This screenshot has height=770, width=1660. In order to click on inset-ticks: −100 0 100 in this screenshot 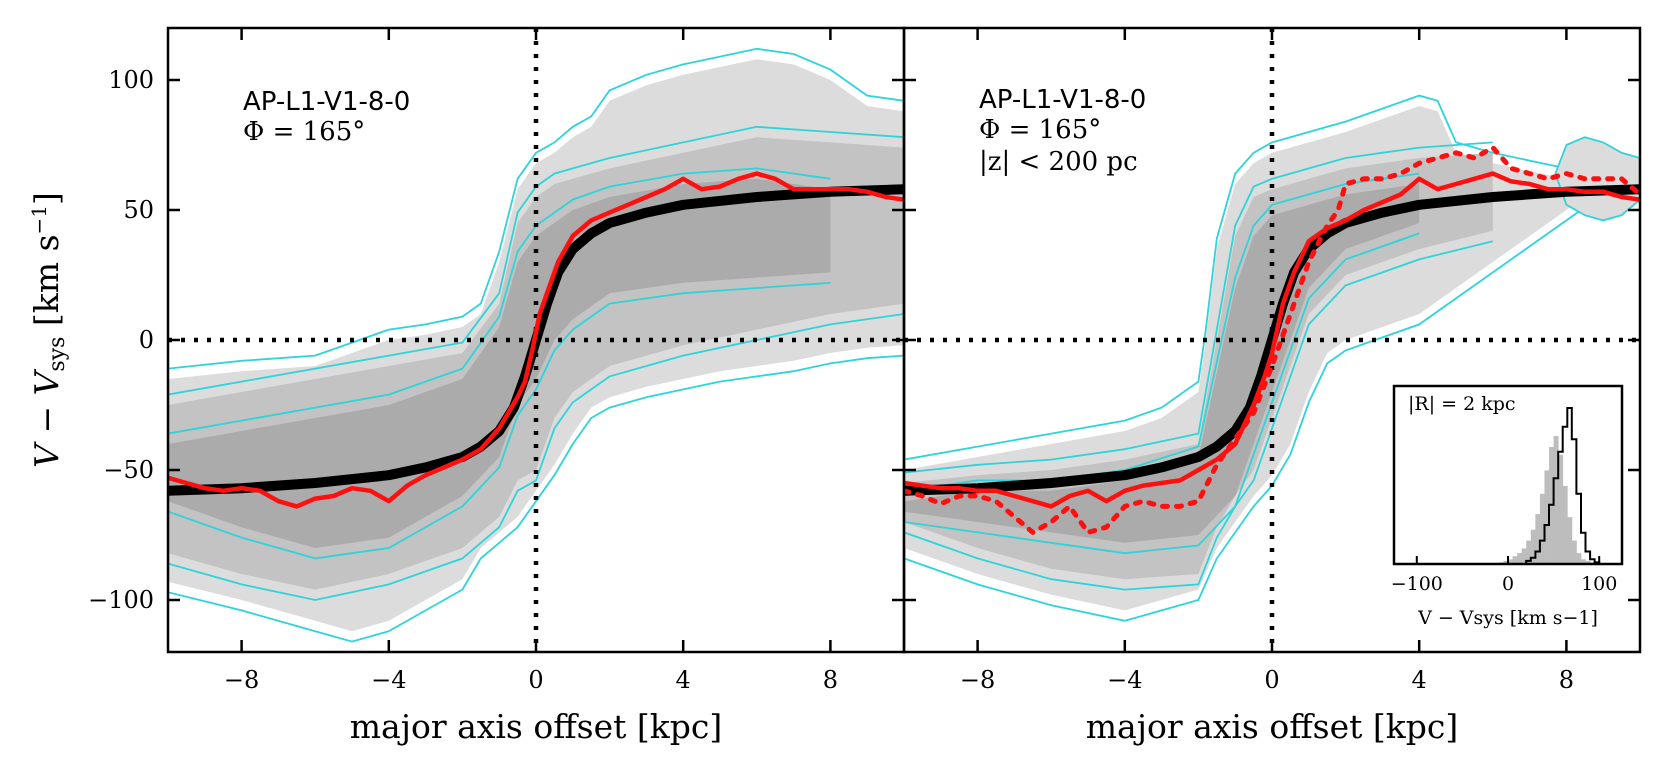, I will do `click(1504, 575)`.